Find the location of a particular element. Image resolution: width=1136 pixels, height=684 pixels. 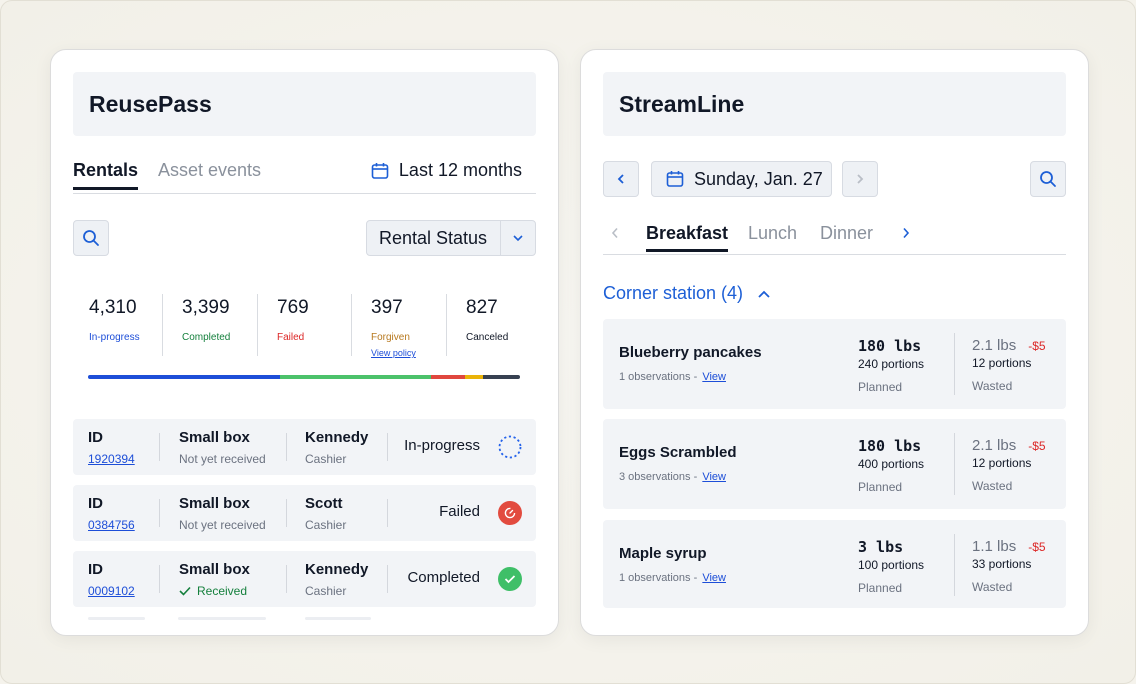

rental-status: In-progress is located at coordinates (442, 445).